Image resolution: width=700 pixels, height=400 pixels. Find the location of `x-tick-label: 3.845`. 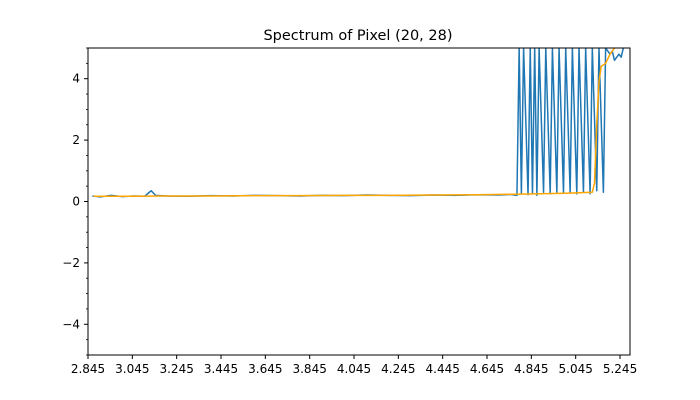

x-tick-label: 3.845 is located at coordinates (309, 369).